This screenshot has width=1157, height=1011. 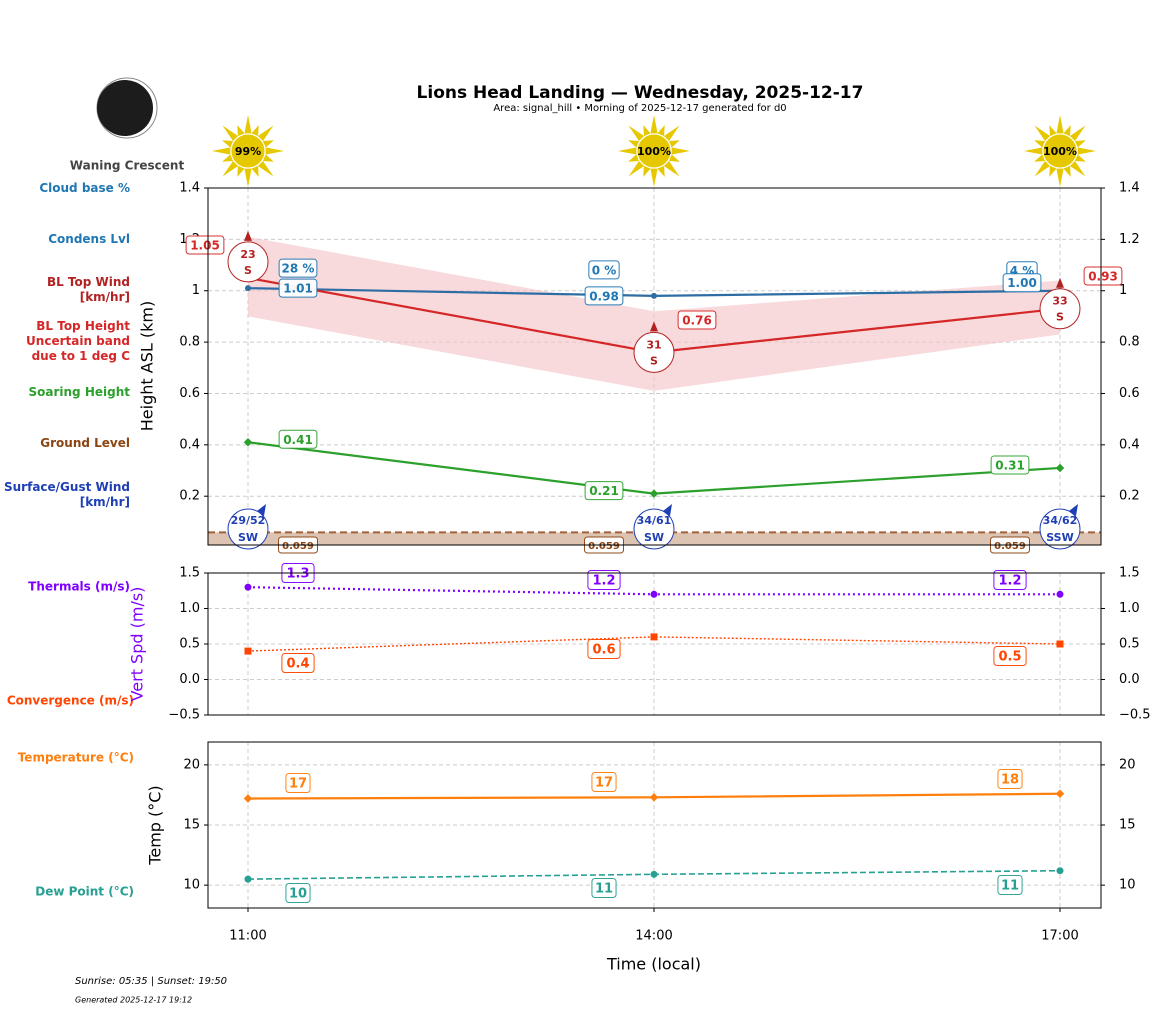 I want to click on x-tick-label: 11:00, so click(x=247, y=936).